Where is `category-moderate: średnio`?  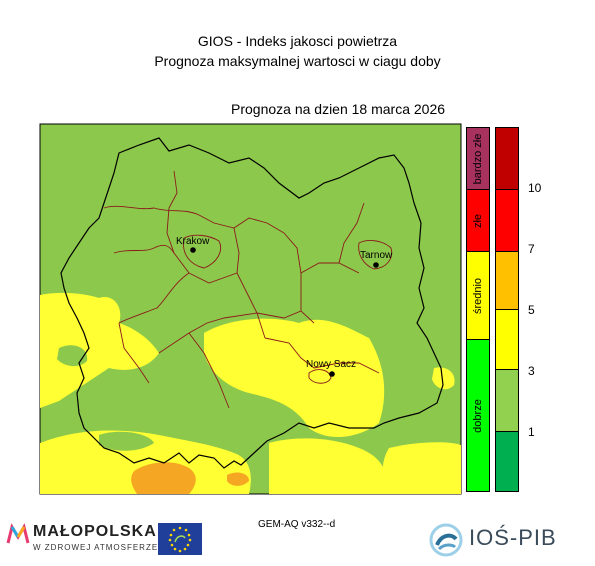
category-moderate: średnio is located at coordinates (478, 296).